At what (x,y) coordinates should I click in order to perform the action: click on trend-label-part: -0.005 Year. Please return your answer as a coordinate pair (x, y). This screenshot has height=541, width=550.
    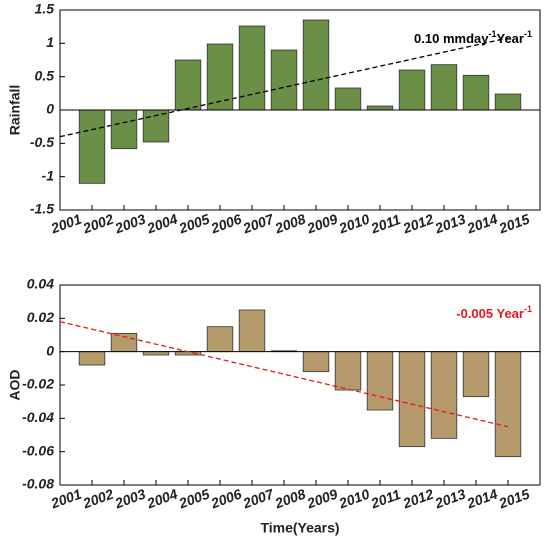
    Looking at the image, I should click on (490, 313).